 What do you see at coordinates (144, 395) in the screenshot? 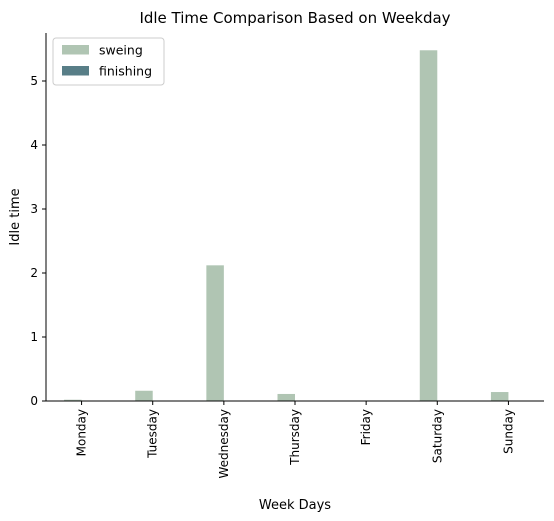
I see `bar-sweing-tuesday` at bounding box center [144, 395].